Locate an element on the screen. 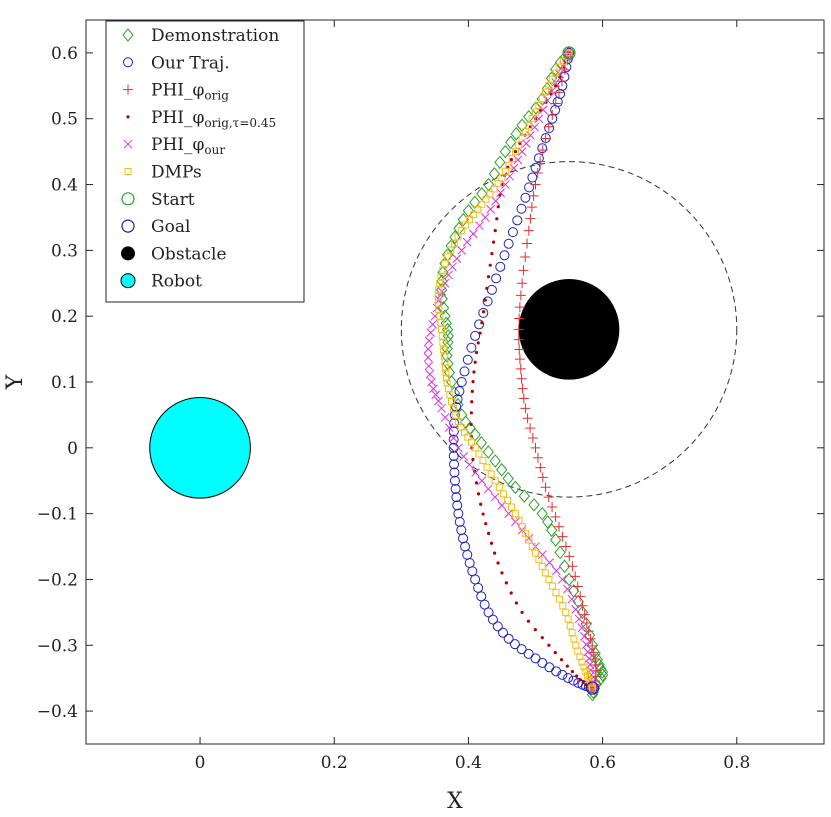 This screenshot has height=817, width=831. legend-label-main: Start is located at coordinates (173, 200).